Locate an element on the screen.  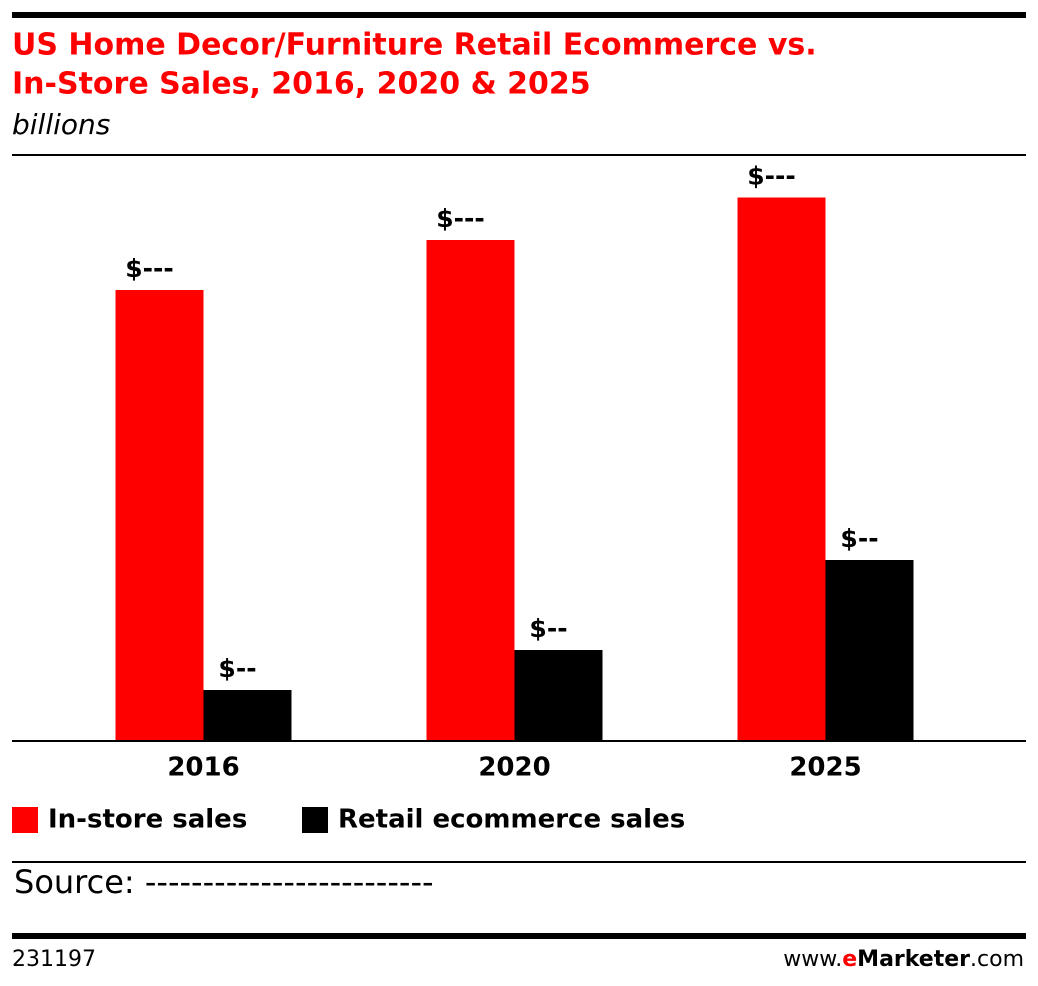
brand: www.eMarketer.com is located at coordinates (903, 959).